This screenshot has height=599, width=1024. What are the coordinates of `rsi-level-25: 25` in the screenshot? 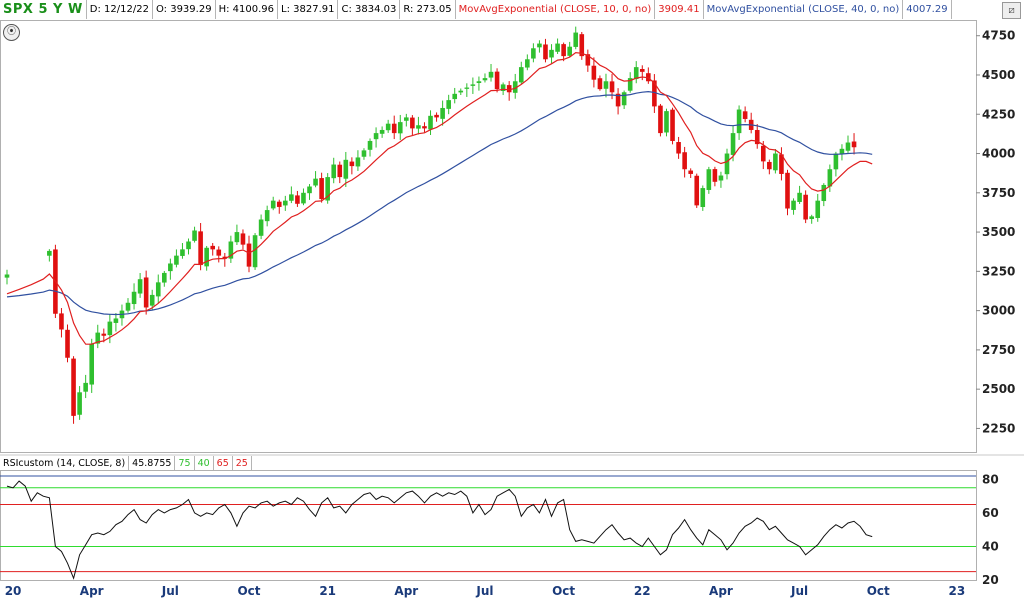 It's located at (242, 463).